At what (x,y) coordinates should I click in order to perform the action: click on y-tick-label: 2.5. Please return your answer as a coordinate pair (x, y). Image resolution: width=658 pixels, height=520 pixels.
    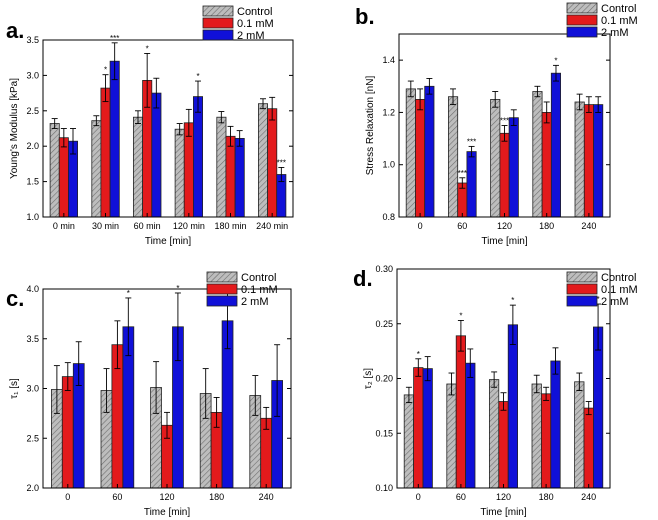
    Looking at the image, I should click on (32, 111).